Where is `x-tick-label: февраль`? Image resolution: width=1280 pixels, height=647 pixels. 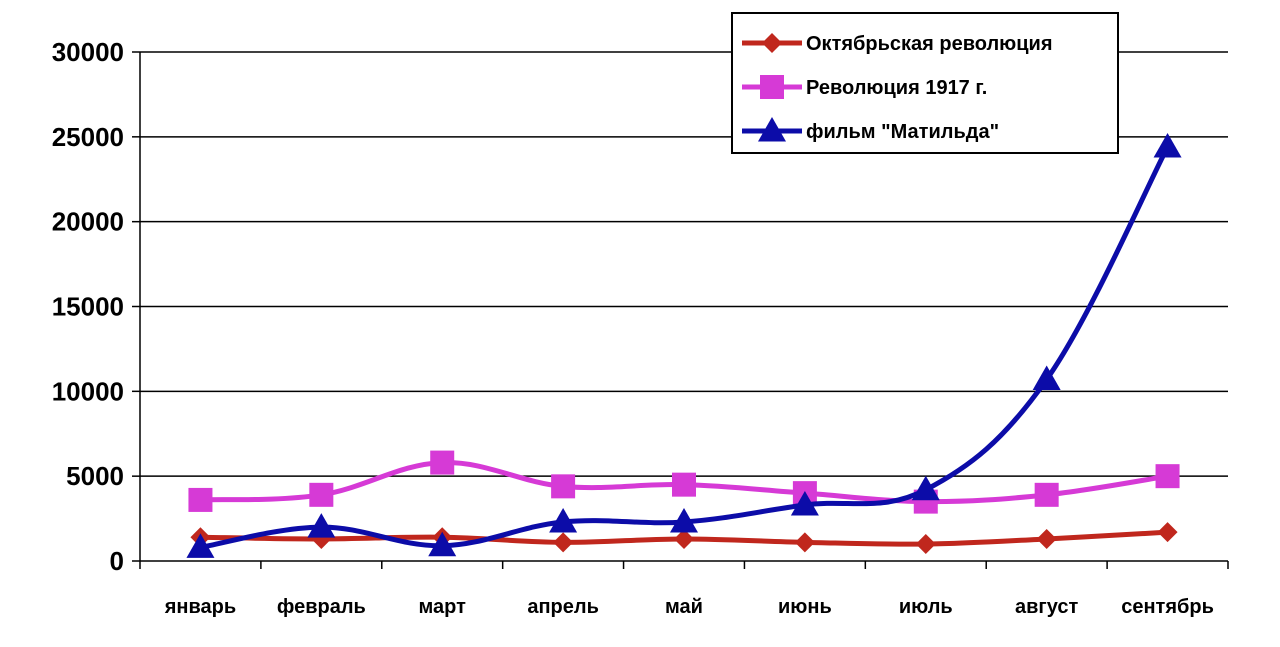 x-tick-label: февраль is located at coordinates (321, 607).